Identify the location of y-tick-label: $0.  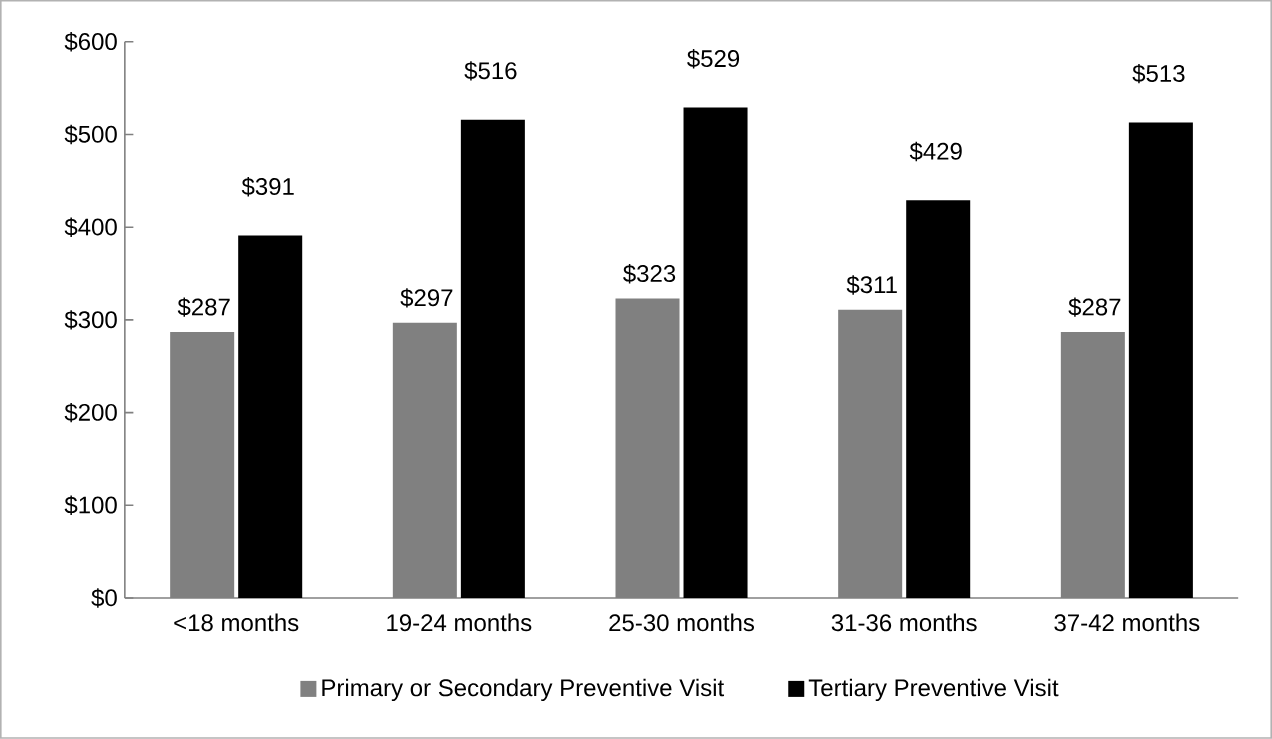
(104, 598).